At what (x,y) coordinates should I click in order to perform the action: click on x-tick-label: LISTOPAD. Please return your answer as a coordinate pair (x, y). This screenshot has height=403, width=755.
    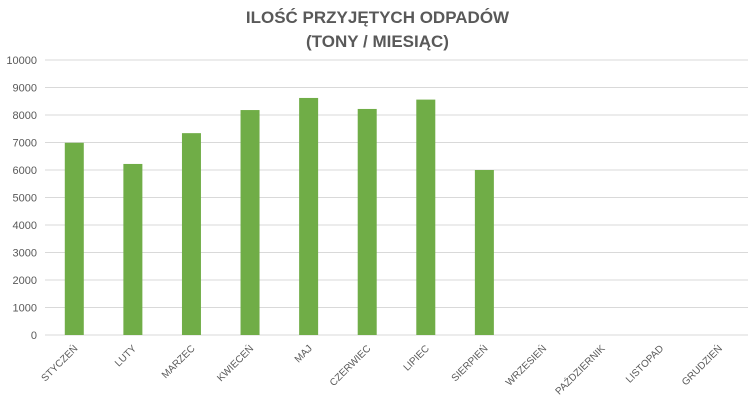
    Looking at the image, I should click on (645, 364).